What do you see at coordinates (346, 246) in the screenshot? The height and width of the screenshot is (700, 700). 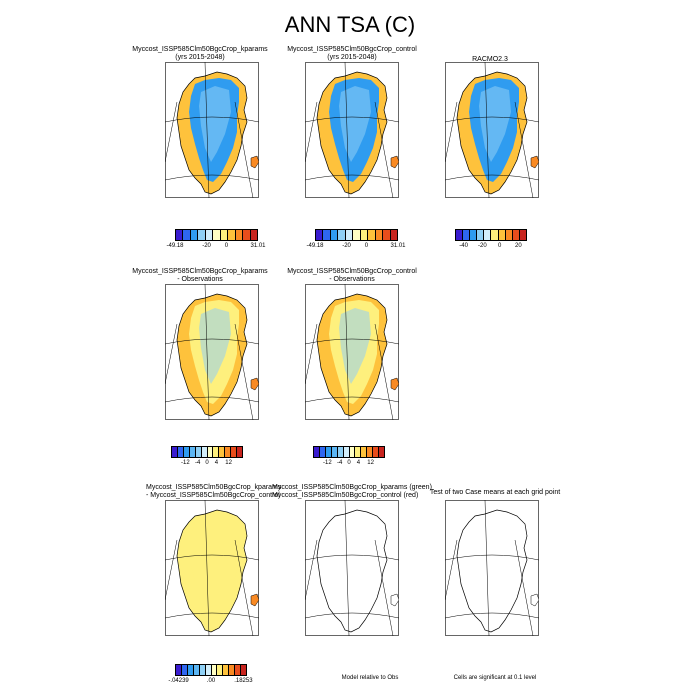 I see `colorbar-tick-label: -20` at bounding box center [346, 246].